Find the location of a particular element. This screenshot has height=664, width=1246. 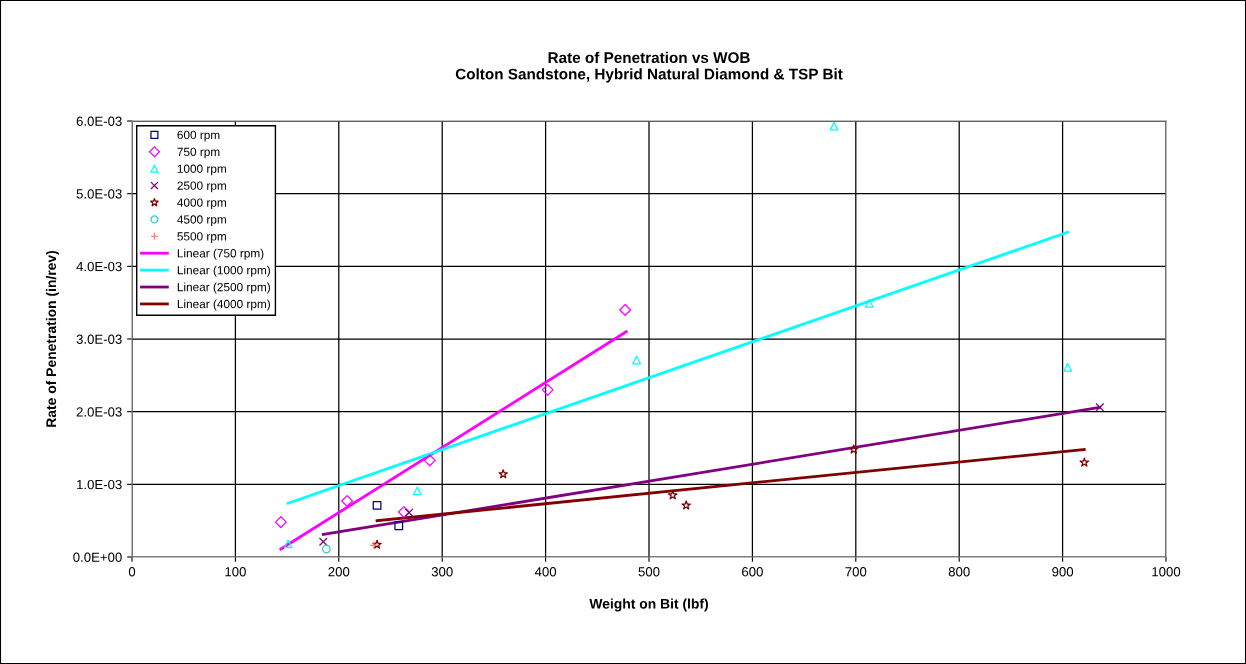

legend-label: Linear (2500 rpm) is located at coordinates (223, 288).